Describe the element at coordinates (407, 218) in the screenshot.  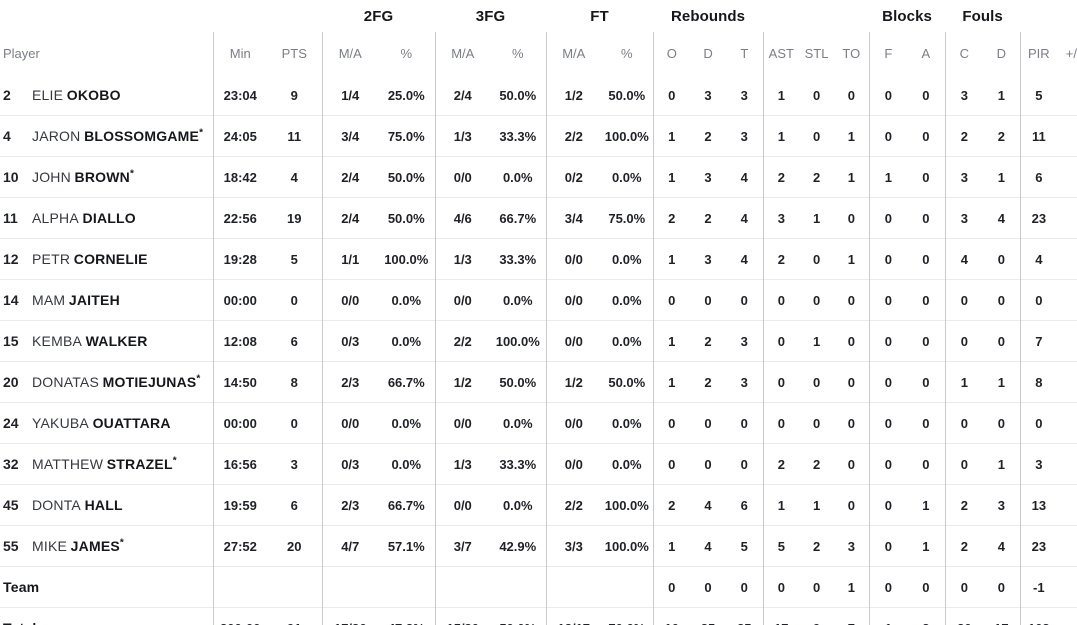
I see `cell-2fg-pct: 50.0%` at that location.